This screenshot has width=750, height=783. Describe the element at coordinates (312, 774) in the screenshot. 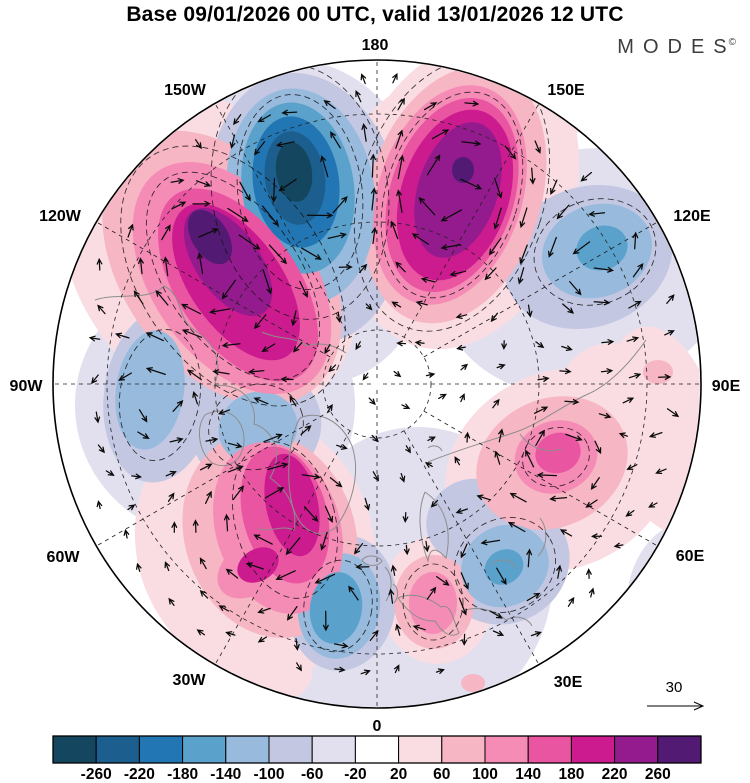

I see `colorbar-tick-label: -60` at that location.